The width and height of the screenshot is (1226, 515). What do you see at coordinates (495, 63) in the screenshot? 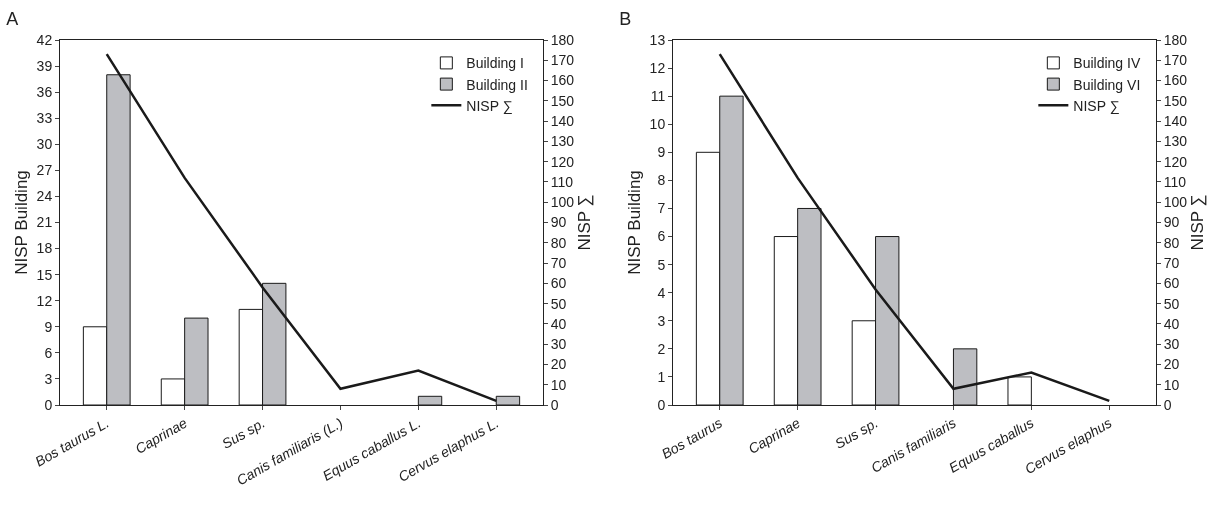
I see `legend-label: Building I` at bounding box center [495, 63].